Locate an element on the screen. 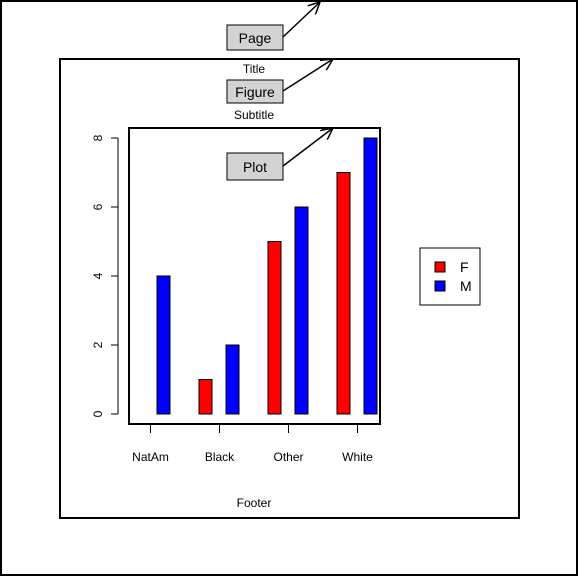 The image size is (578, 576). y-tick-label: 0 is located at coordinates (98, 413).